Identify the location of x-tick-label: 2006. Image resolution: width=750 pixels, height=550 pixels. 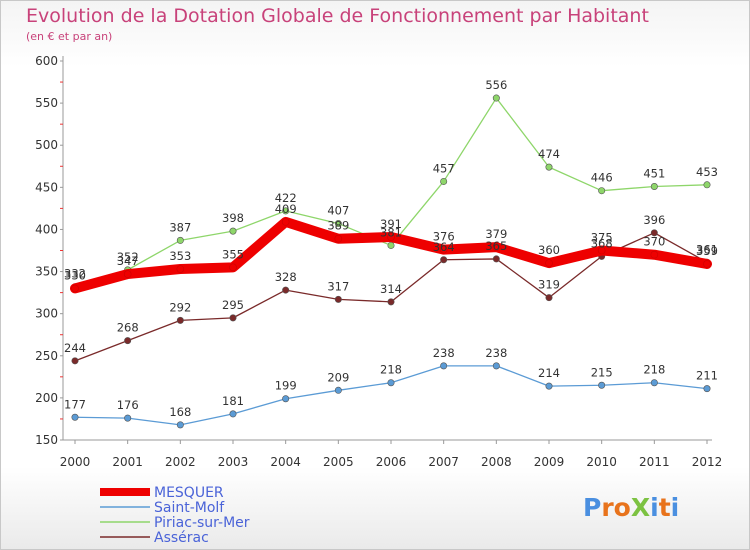
(391, 462).